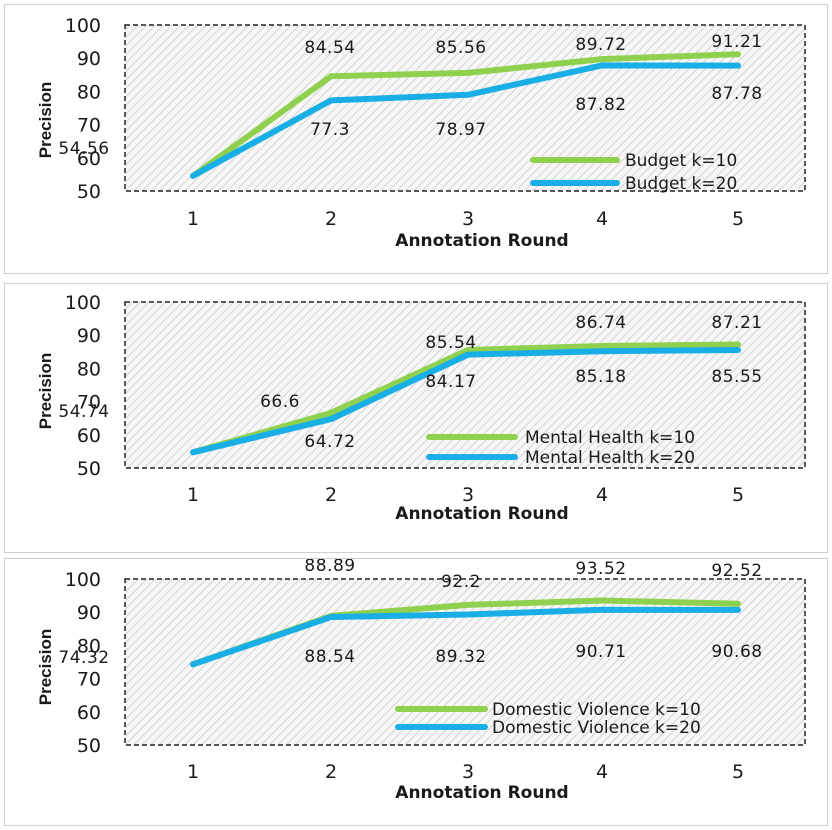  What do you see at coordinates (736, 323) in the screenshot?
I see `data-label: 87.21` at bounding box center [736, 323].